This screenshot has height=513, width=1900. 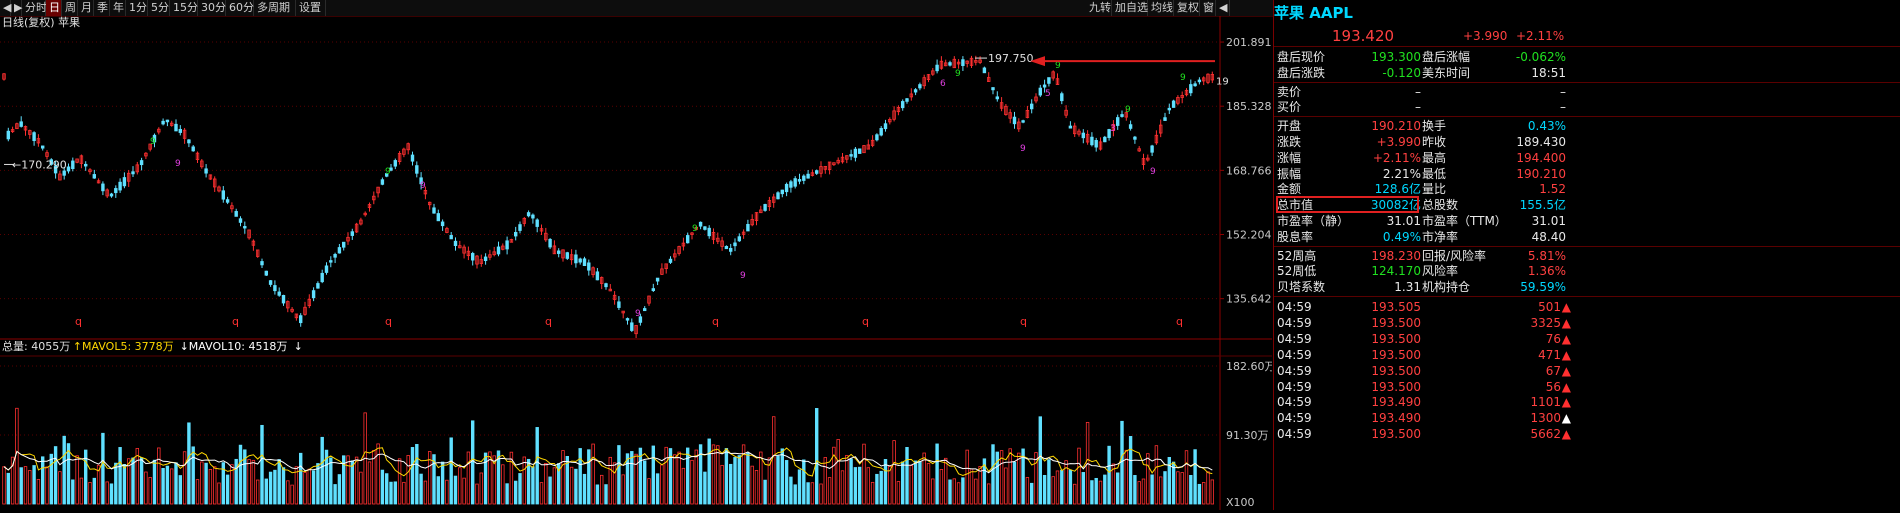 I want to click on toolbar-item-6: 季, so click(x=102, y=8).